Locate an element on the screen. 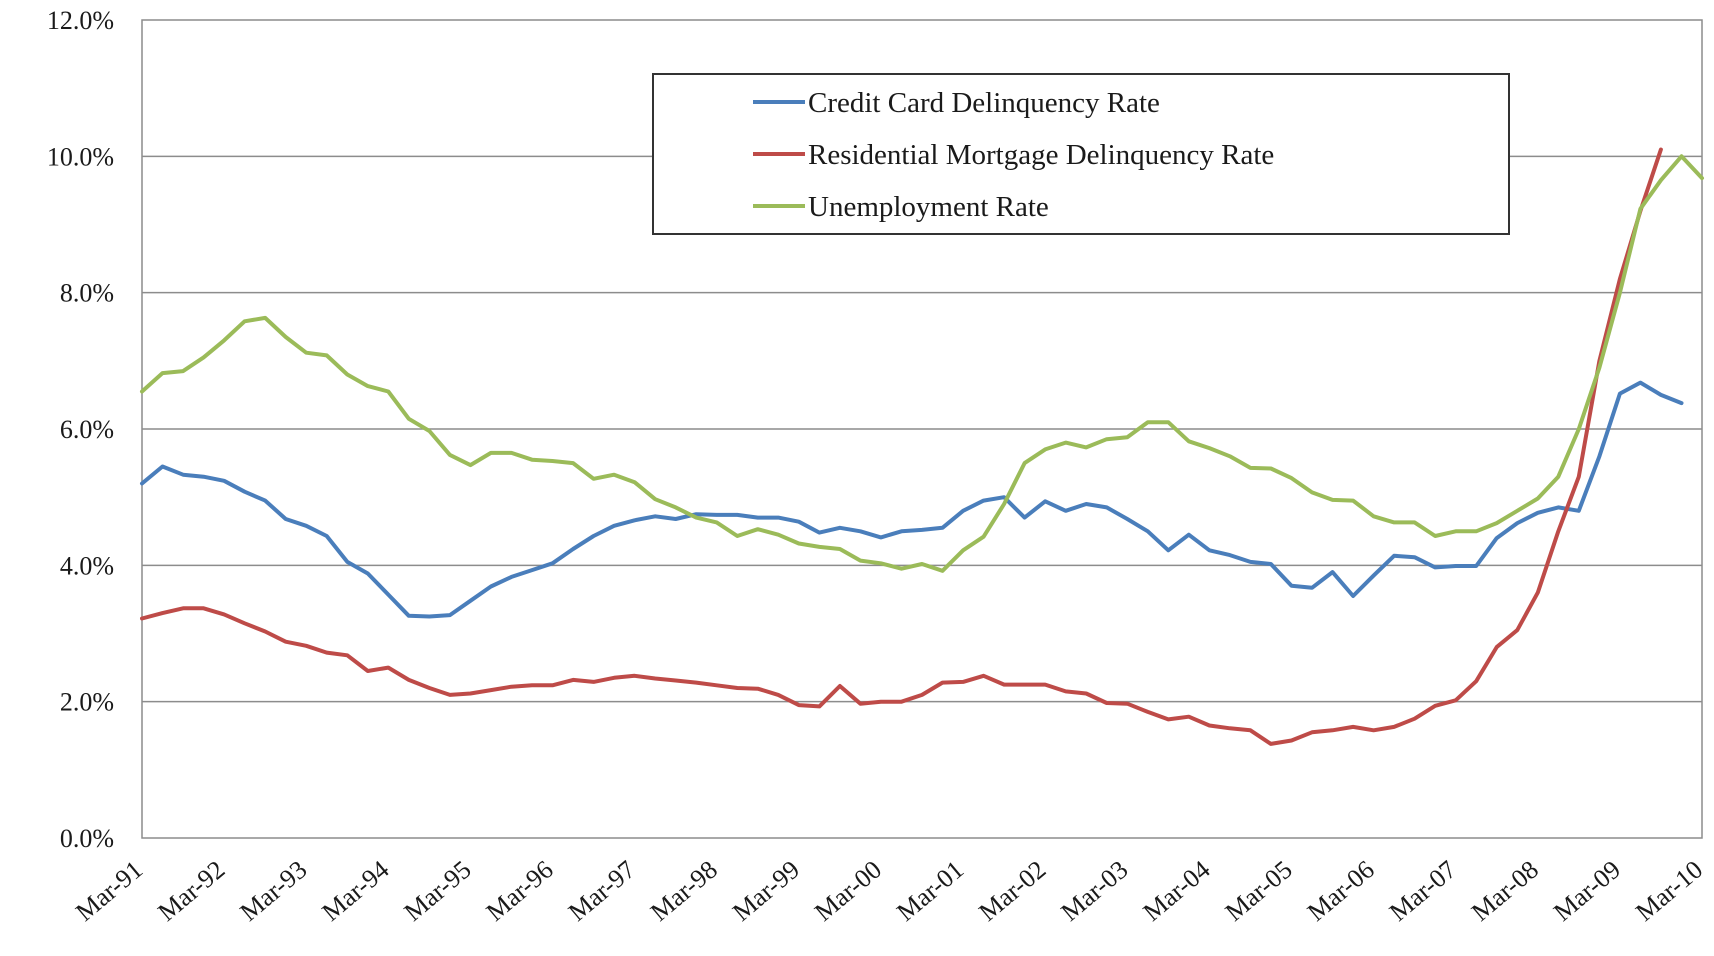 The image size is (1714, 956). x-tick-label: Mar-93 is located at coordinates (273, 891).